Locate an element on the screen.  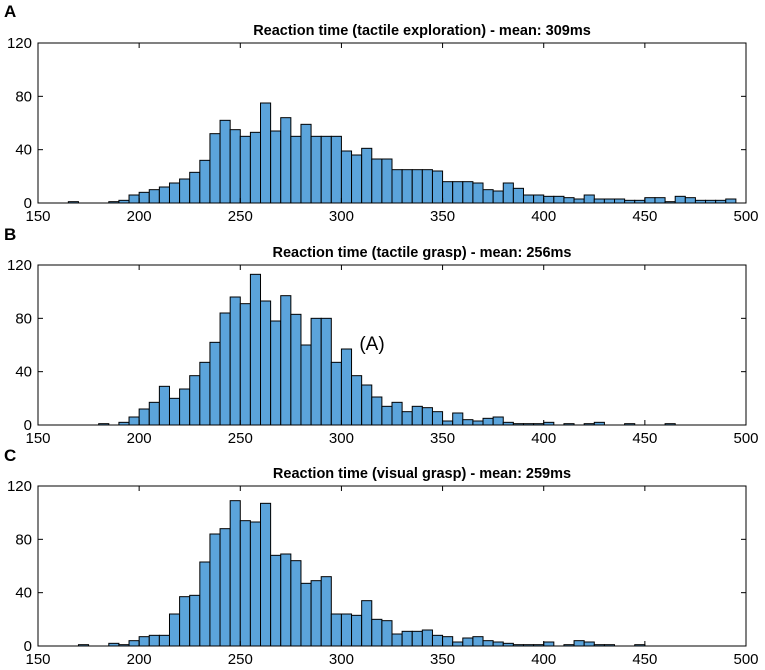
panel-label: C is located at coordinates (10, 455).